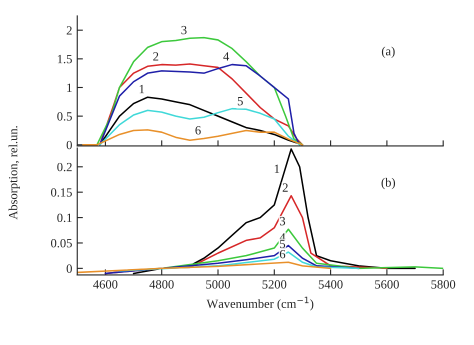 The width and height of the screenshot is (474, 345). Describe the element at coordinates (61, 243) in the screenshot. I see `y-tick-label: 0.05` at that location.